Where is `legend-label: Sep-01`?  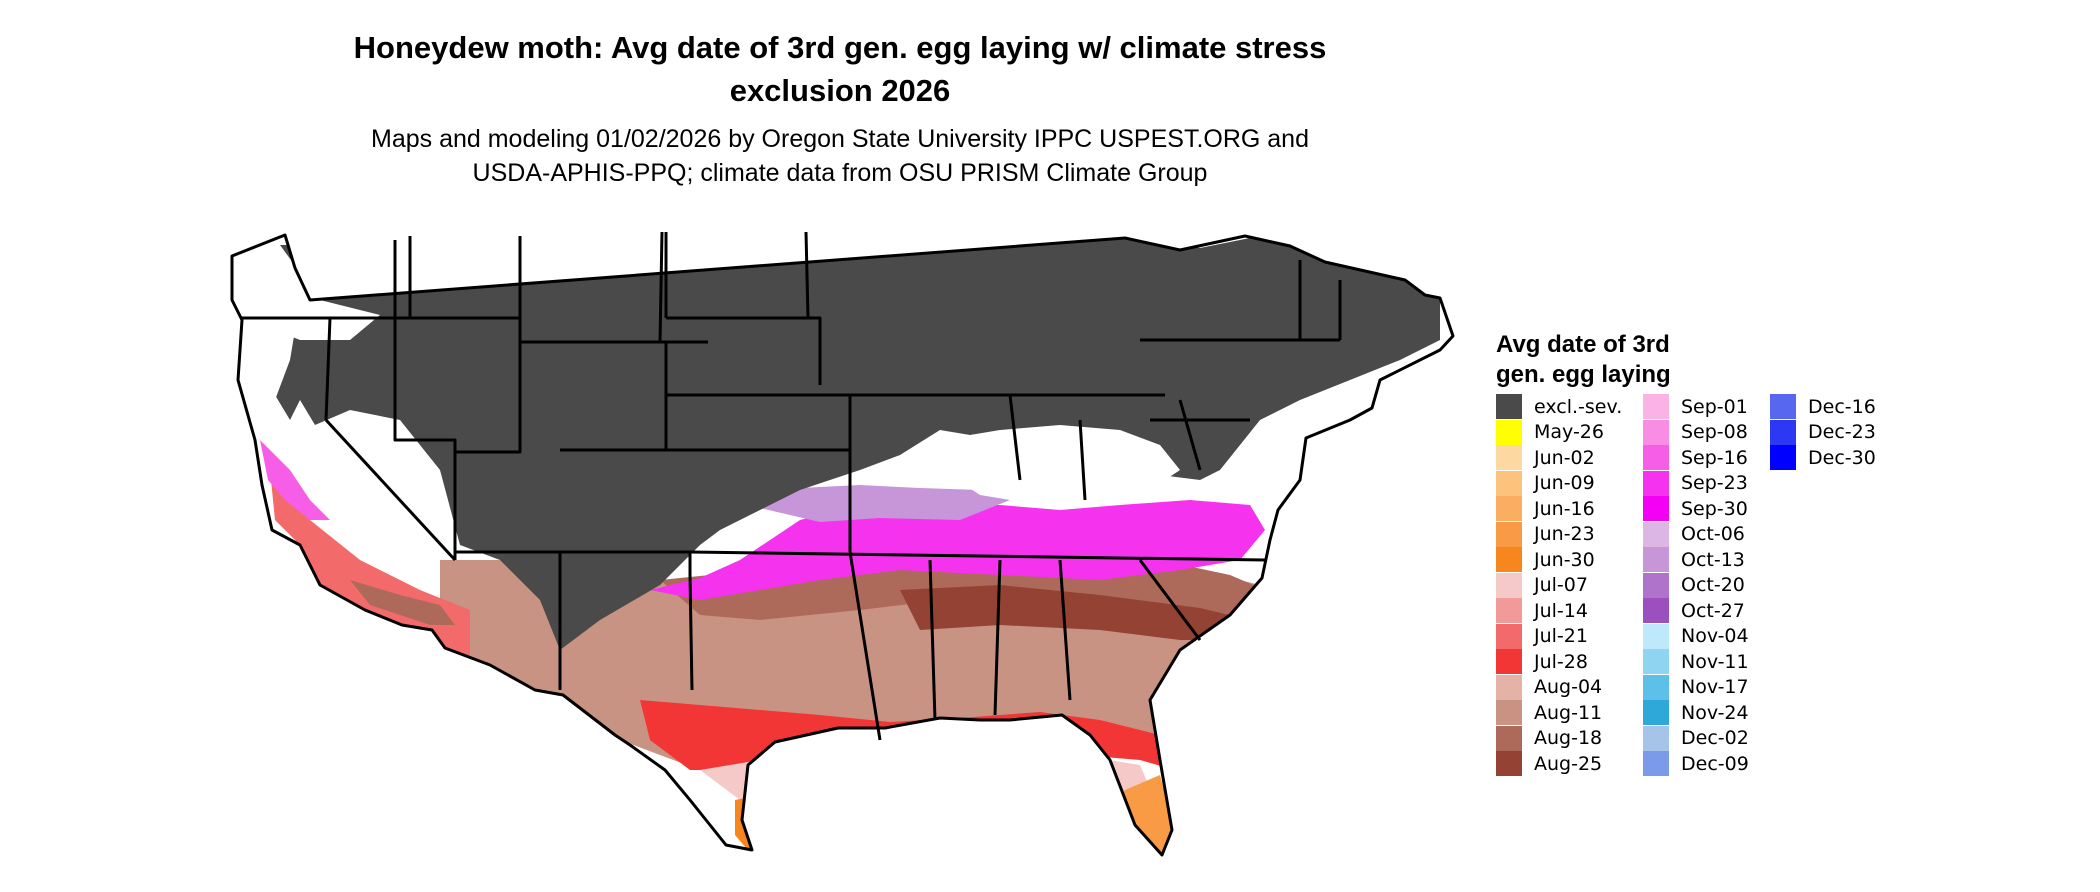 legend-label: Sep-01 is located at coordinates (1714, 406).